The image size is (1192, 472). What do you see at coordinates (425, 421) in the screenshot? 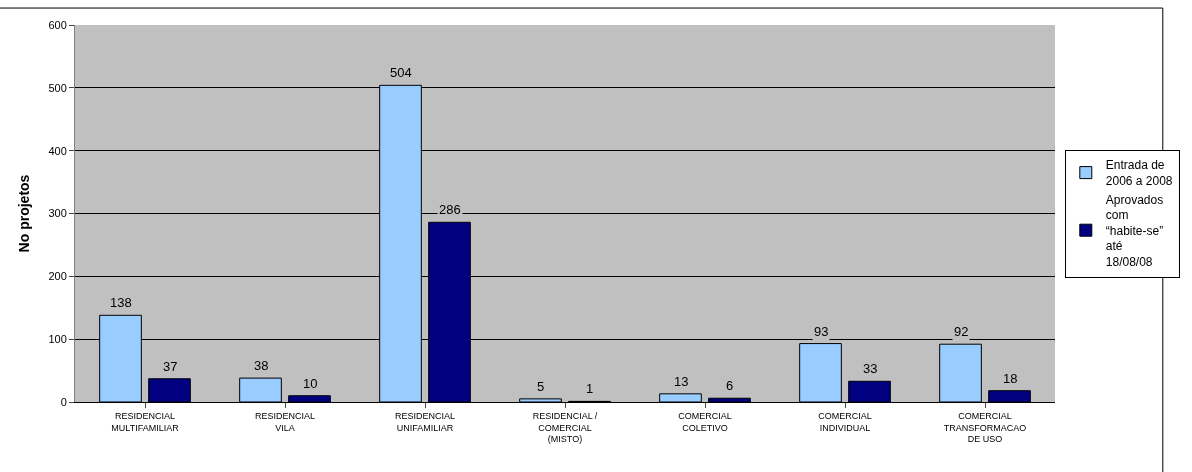
I see `x-tick-label: RESIDENCIAL UNIFAMILIAR` at bounding box center [425, 421].